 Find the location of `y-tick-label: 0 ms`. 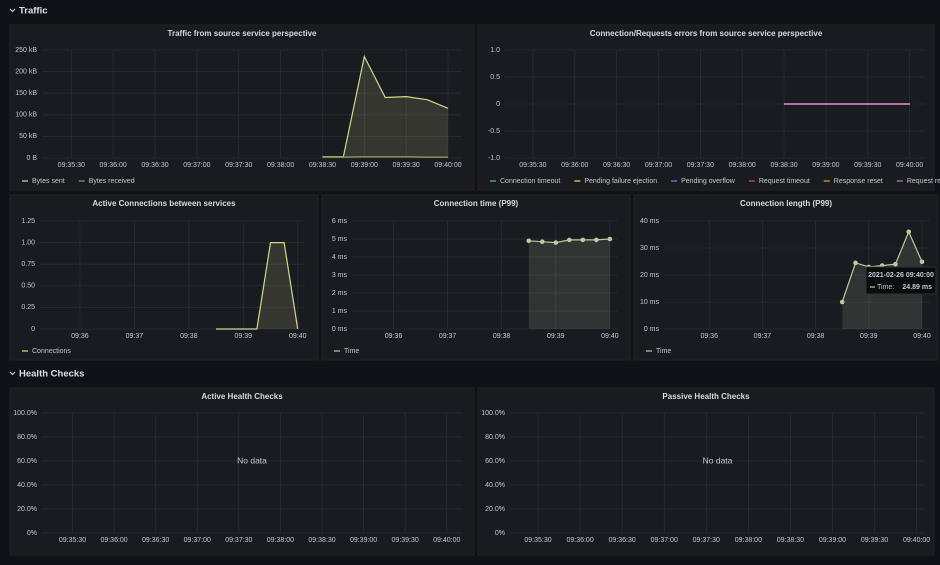

y-tick-label: 0 ms is located at coordinates (652, 329).